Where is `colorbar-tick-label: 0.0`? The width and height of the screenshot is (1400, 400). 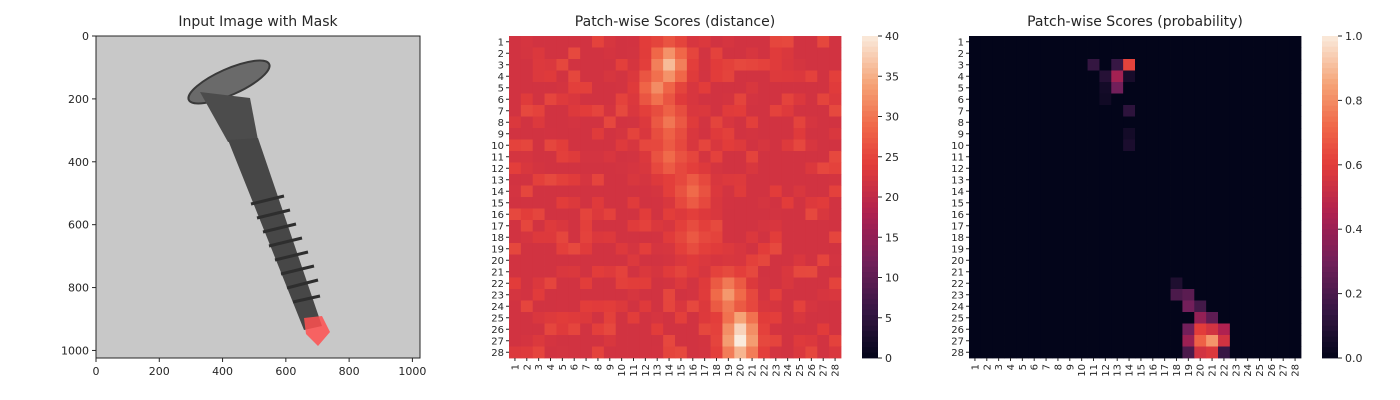
colorbar-tick-label: 0.0 is located at coordinates (1354, 358).